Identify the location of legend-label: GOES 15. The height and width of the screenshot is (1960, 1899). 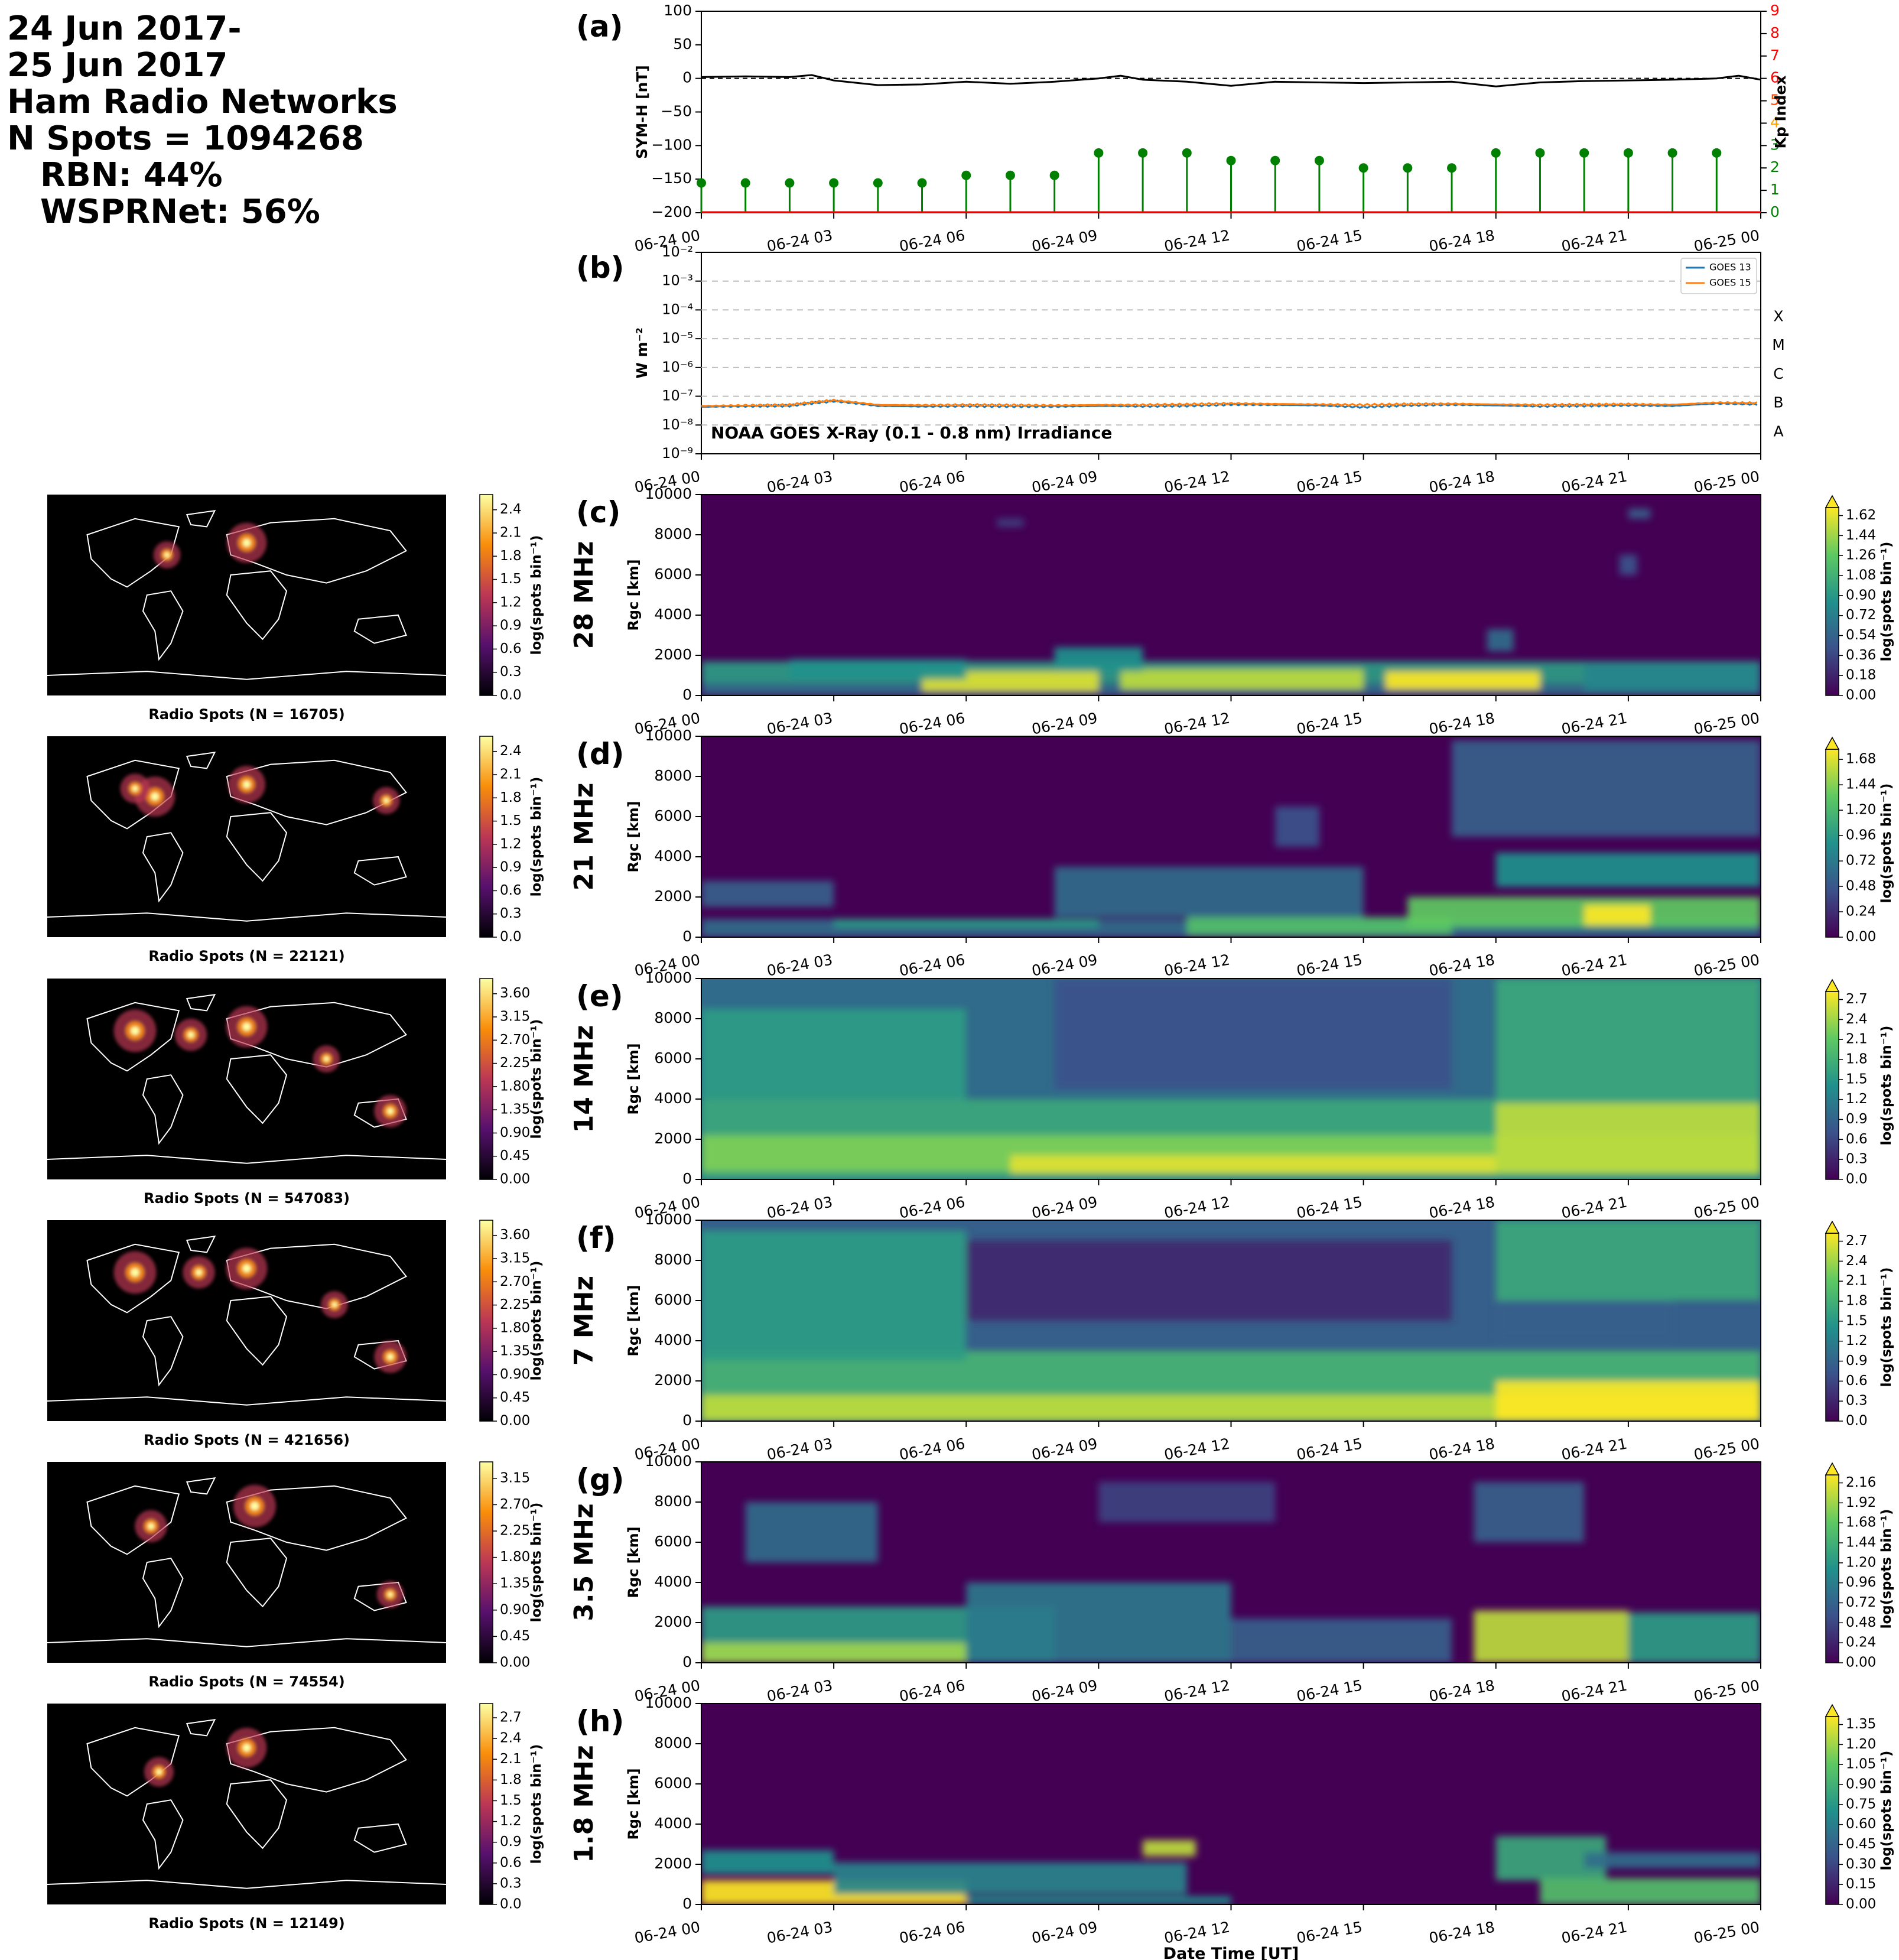
(1730, 282).